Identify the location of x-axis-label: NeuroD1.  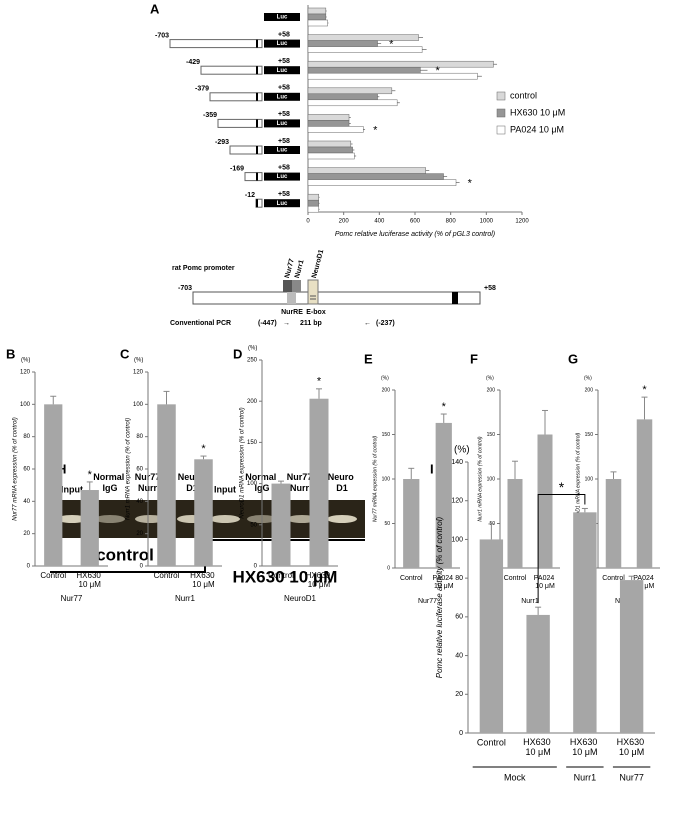
(300, 598).